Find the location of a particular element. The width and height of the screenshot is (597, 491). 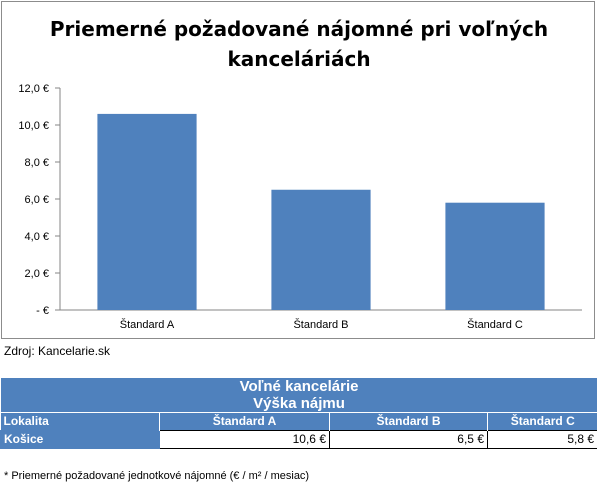

table-subtitle: Výška nájmu is located at coordinates (299, 403).